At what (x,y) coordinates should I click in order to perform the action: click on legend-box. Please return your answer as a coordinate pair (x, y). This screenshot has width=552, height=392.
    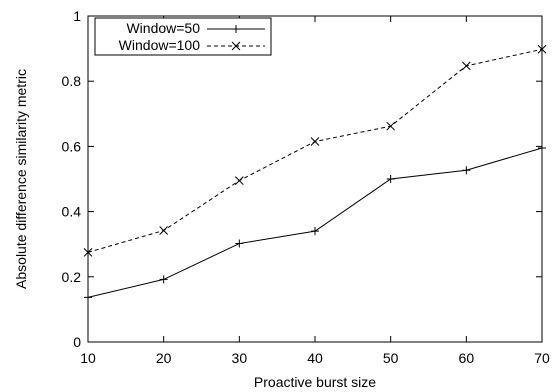
    Looking at the image, I should click on (183, 36).